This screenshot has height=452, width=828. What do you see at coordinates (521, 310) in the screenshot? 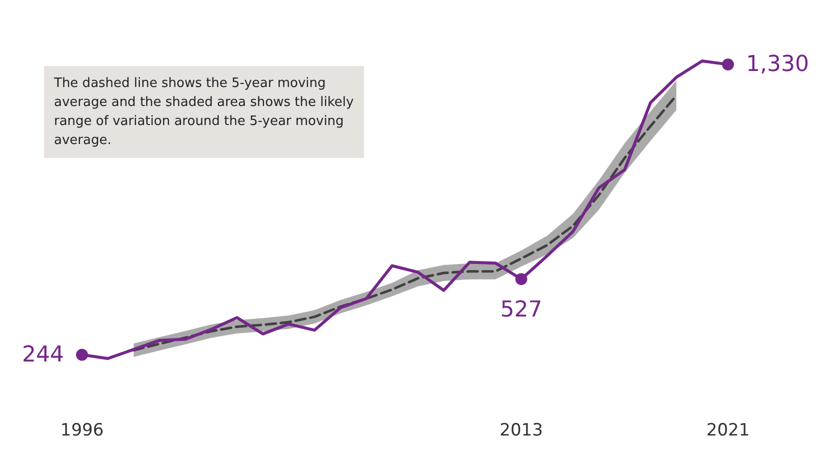
I see `data-label: 527` at bounding box center [521, 310].